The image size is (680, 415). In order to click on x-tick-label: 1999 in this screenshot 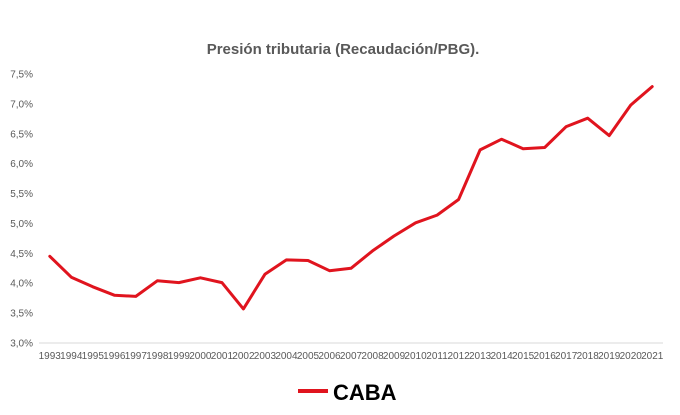, I will do `click(179, 356)`.